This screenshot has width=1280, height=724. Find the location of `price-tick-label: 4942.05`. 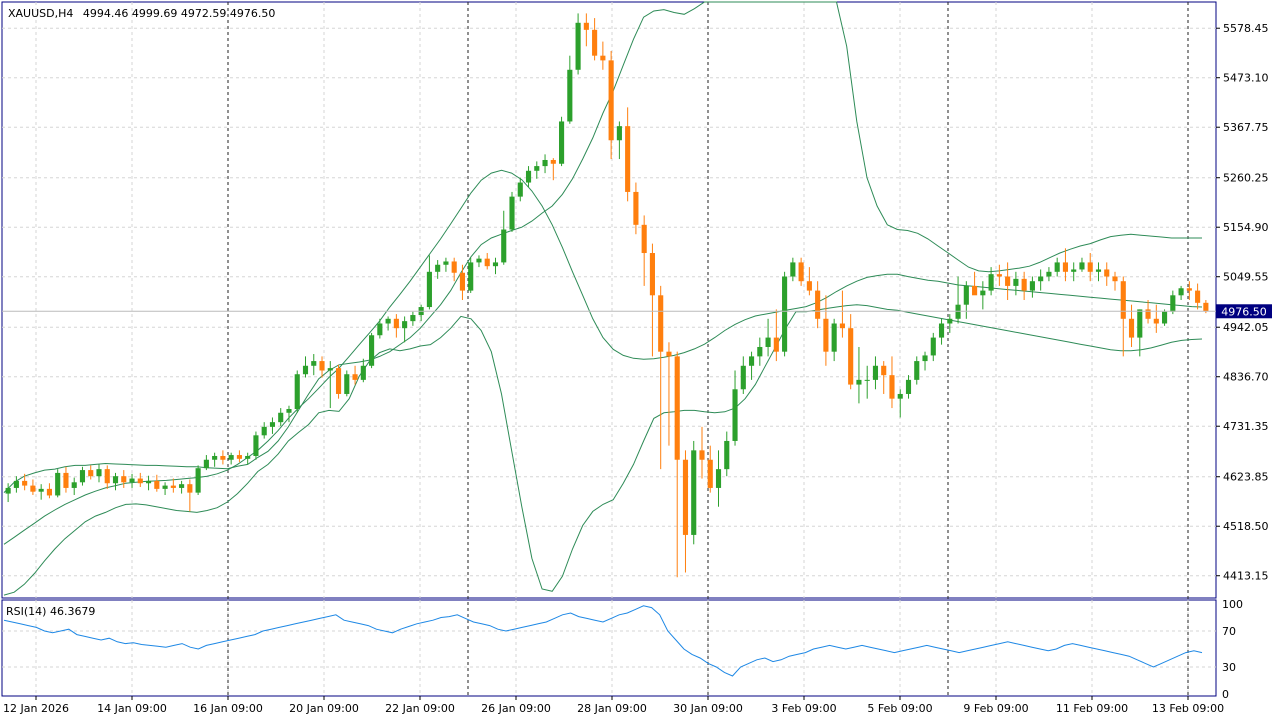

price-tick-label: 4942.05 is located at coordinates (1246, 327).